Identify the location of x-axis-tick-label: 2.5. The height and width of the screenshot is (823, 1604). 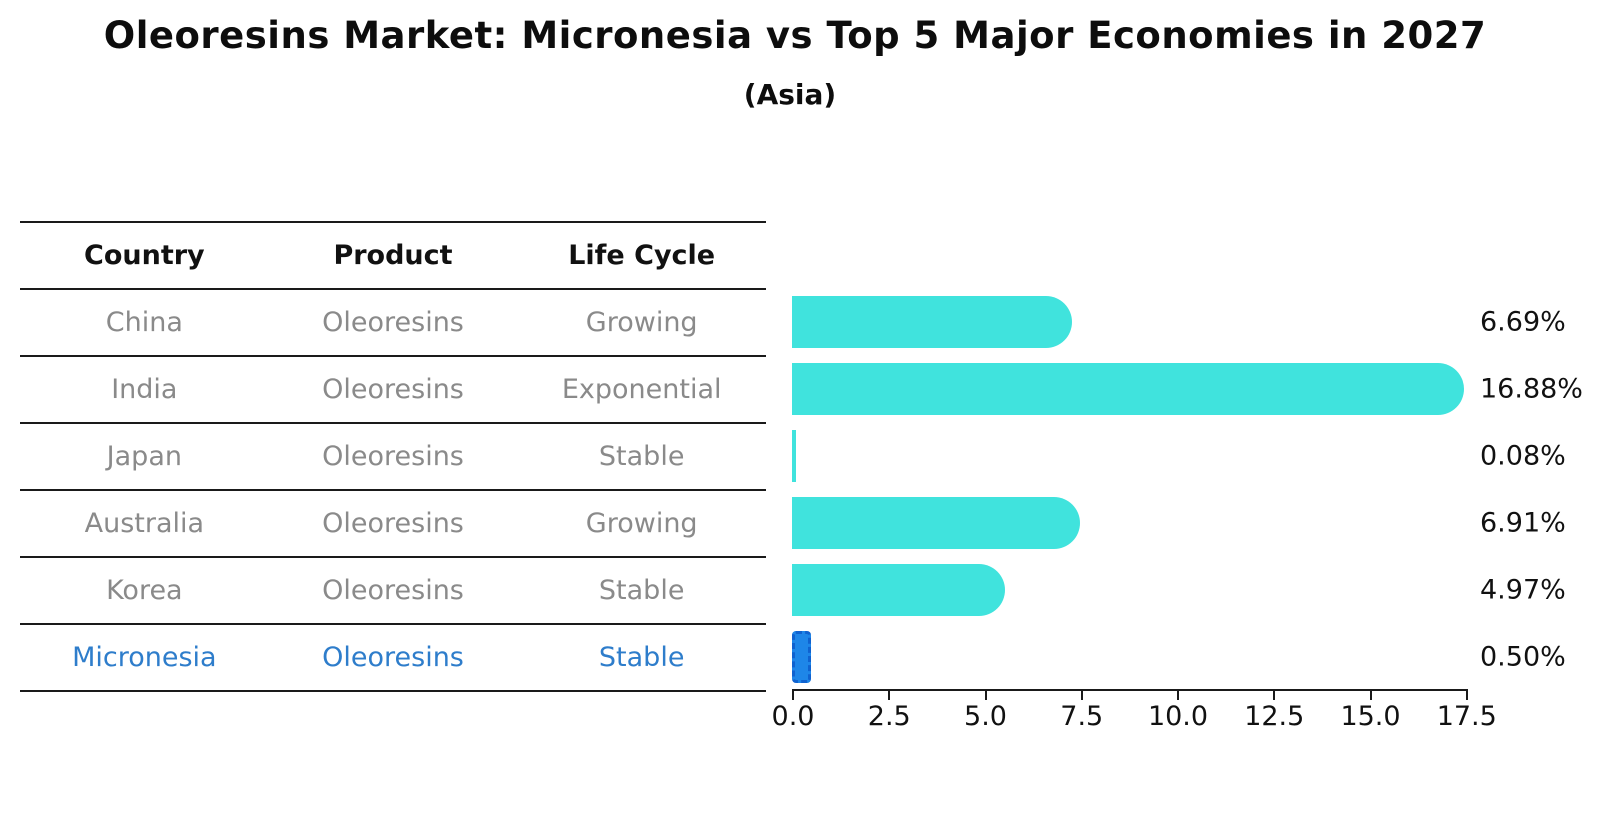
(889, 716).